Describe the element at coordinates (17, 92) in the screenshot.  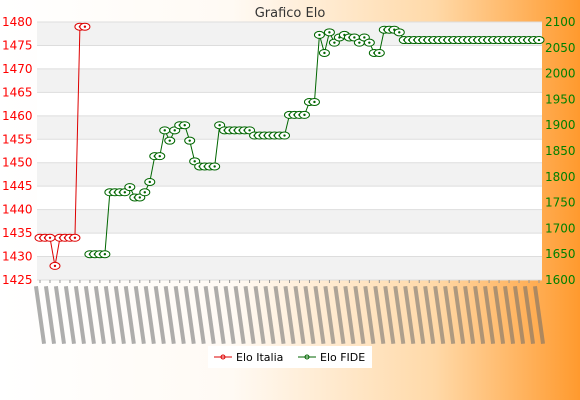
I see `y-left-tick-label: 1465` at that location.